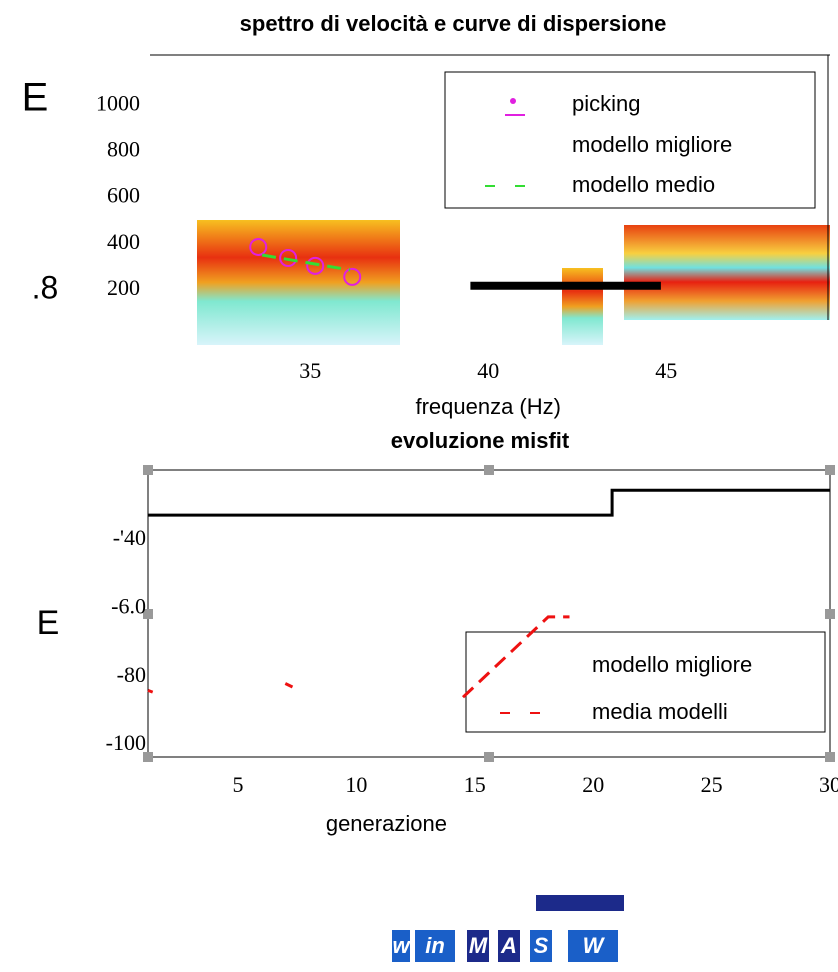 Image resolution: width=838 pixels, height=972 pixels. I want to click on y-tick-label: -80, so click(131, 674).